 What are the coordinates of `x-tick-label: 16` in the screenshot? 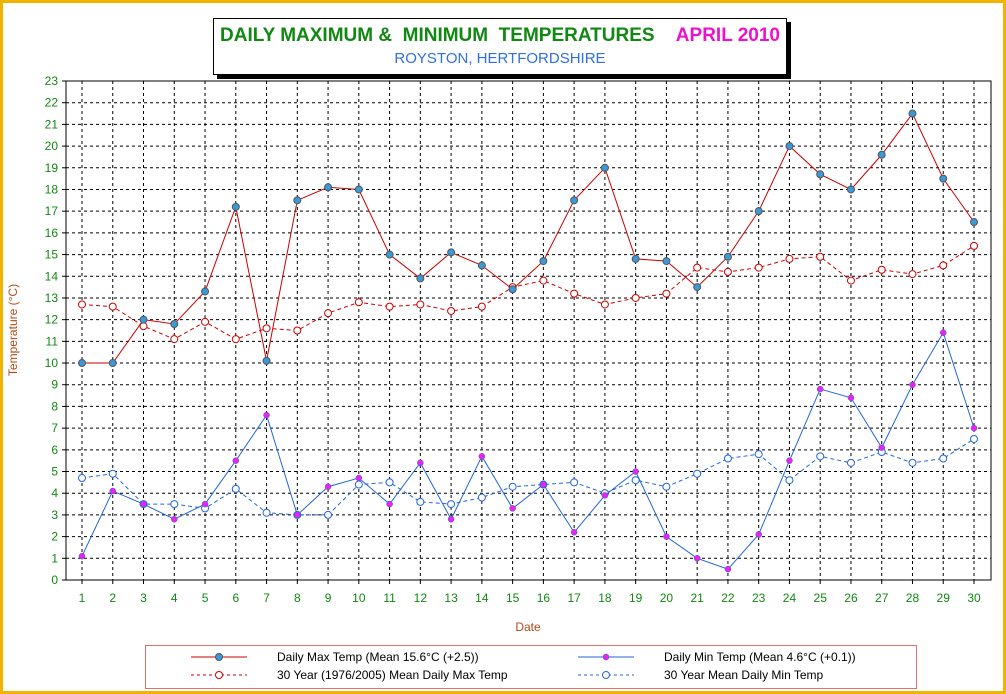 It's located at (544, 598).